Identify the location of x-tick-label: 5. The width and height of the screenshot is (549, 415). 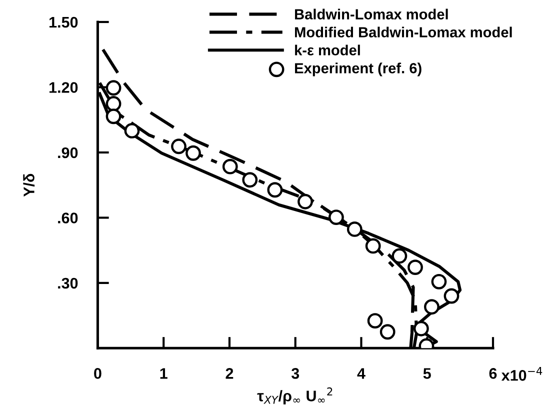
(427, 373).